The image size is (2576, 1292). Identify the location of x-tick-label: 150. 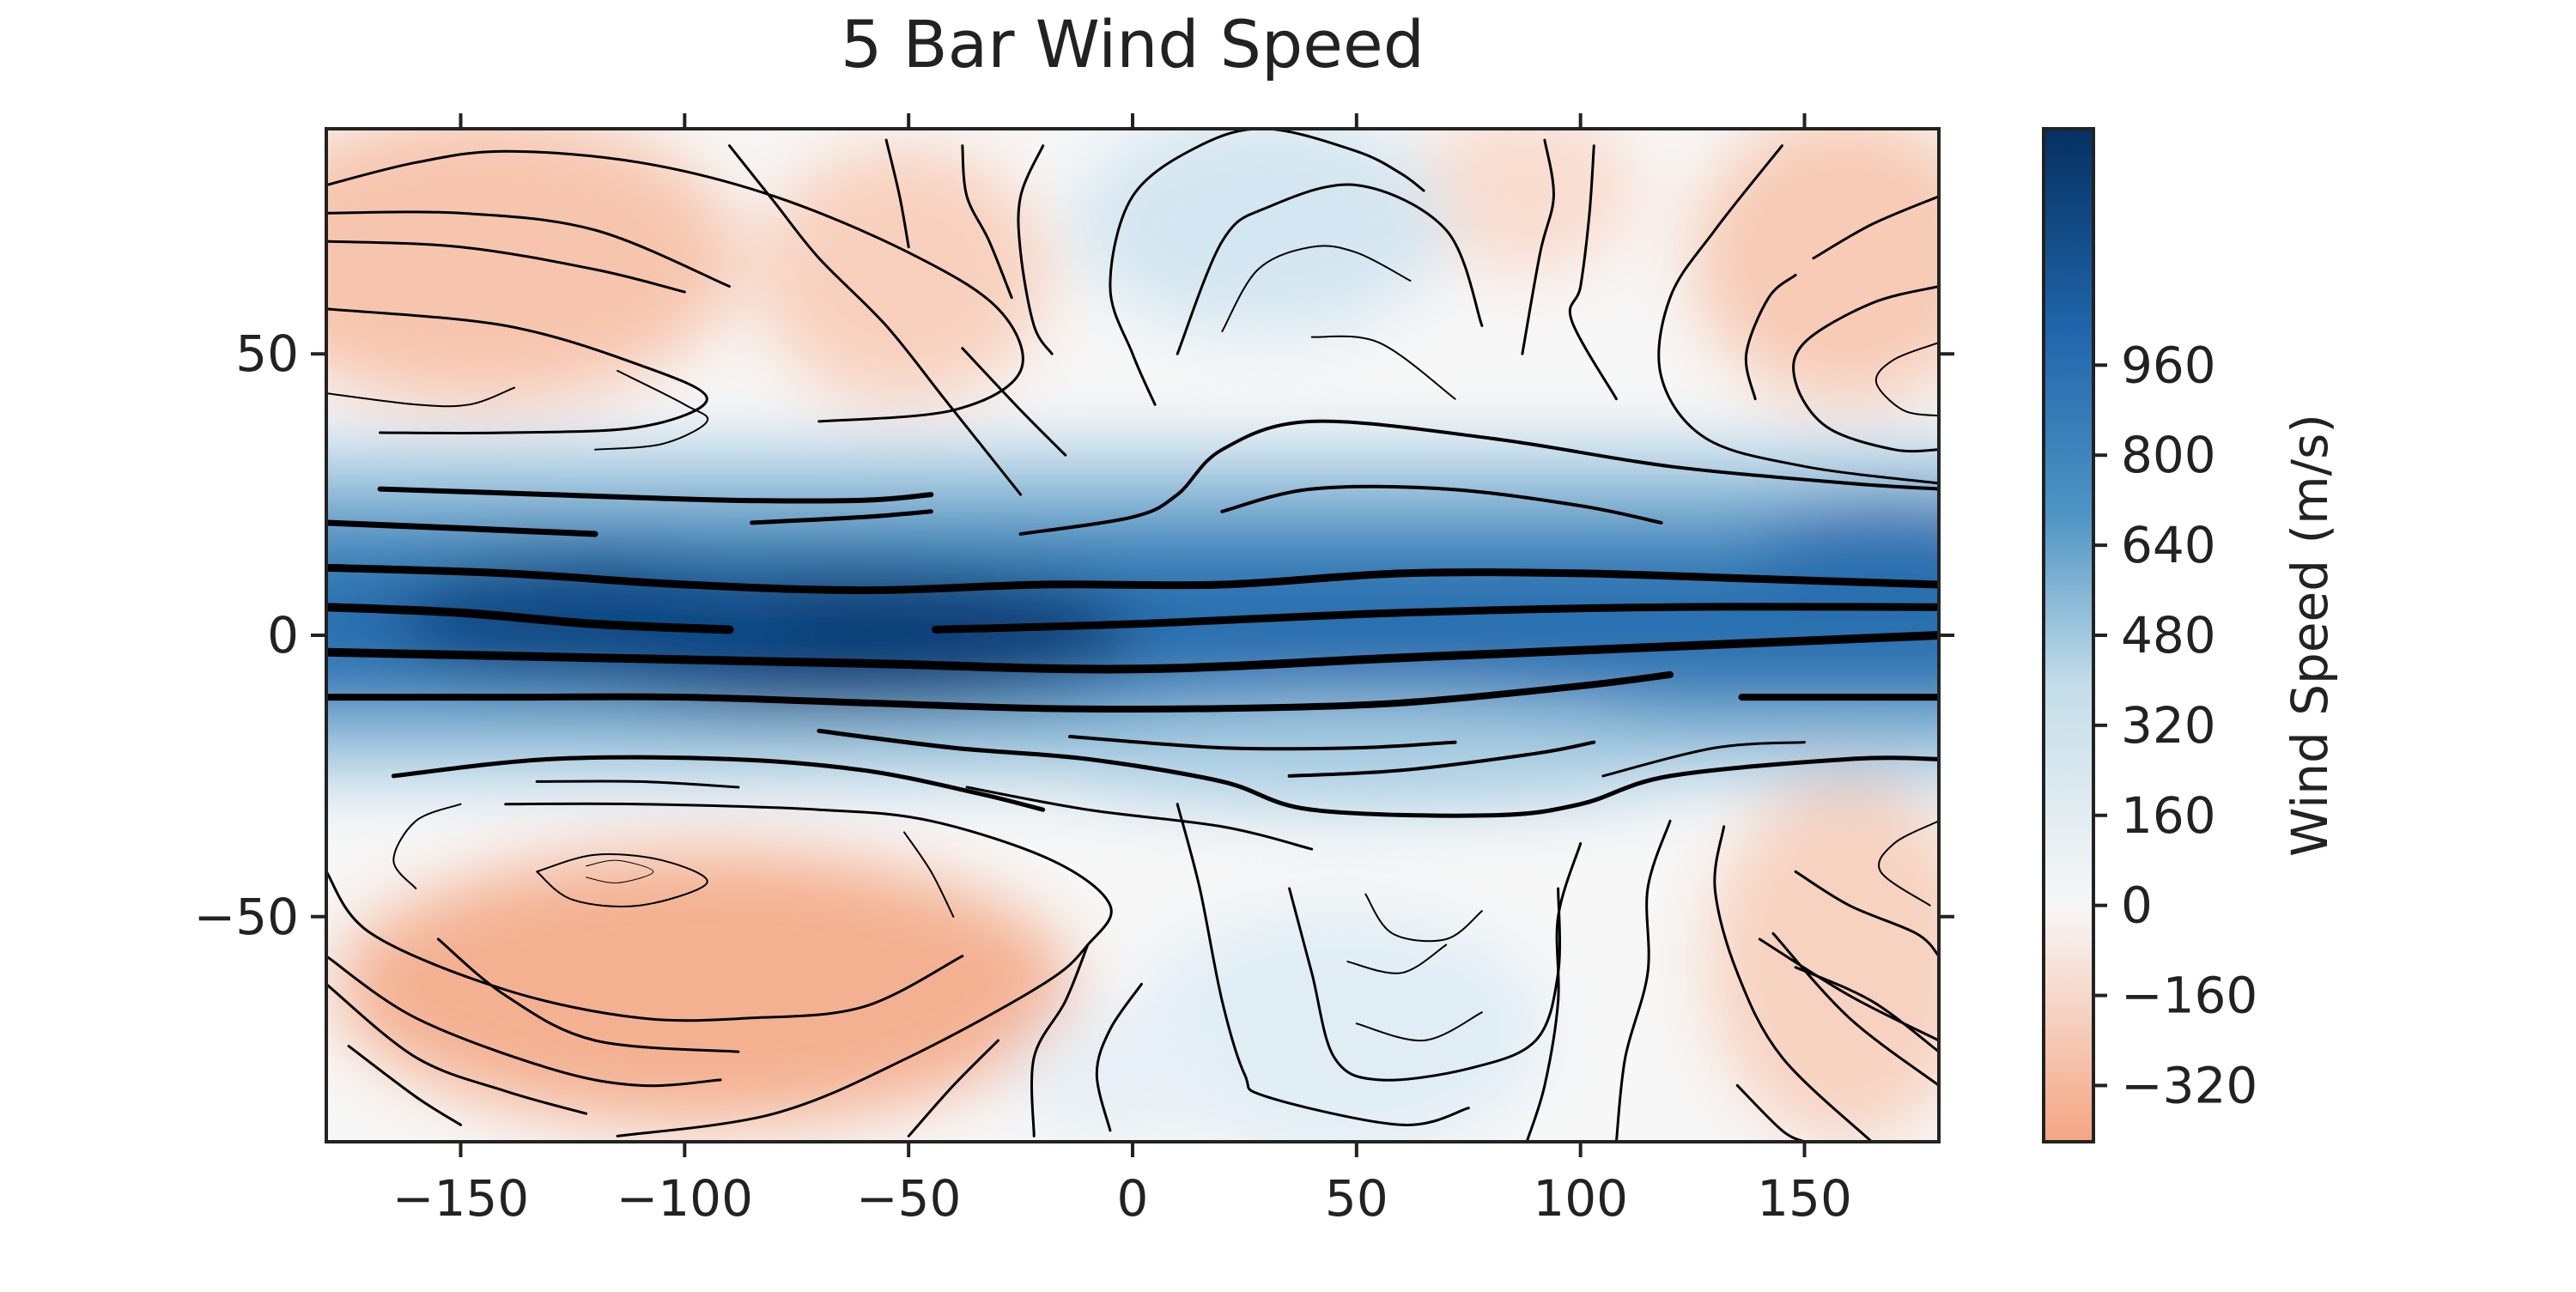
(1805, 1198).